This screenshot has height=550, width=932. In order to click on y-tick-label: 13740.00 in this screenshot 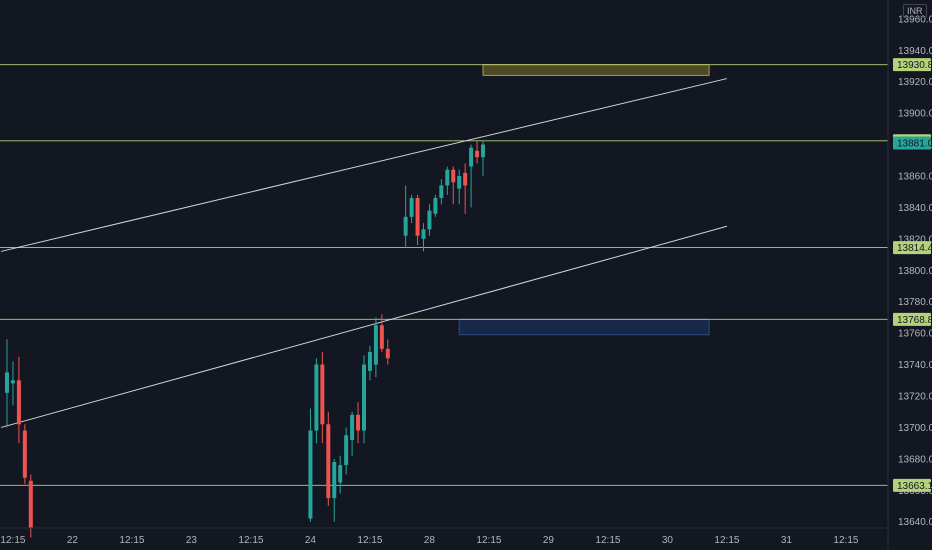, I will do `click(915, 365)`.